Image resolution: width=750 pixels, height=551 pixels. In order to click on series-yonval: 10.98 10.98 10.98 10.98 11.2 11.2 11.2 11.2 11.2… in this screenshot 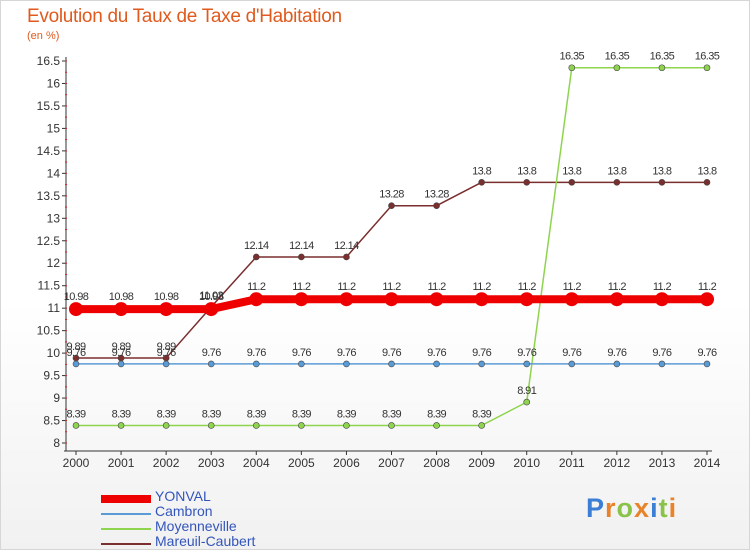, I will do `click(390, 299)`.